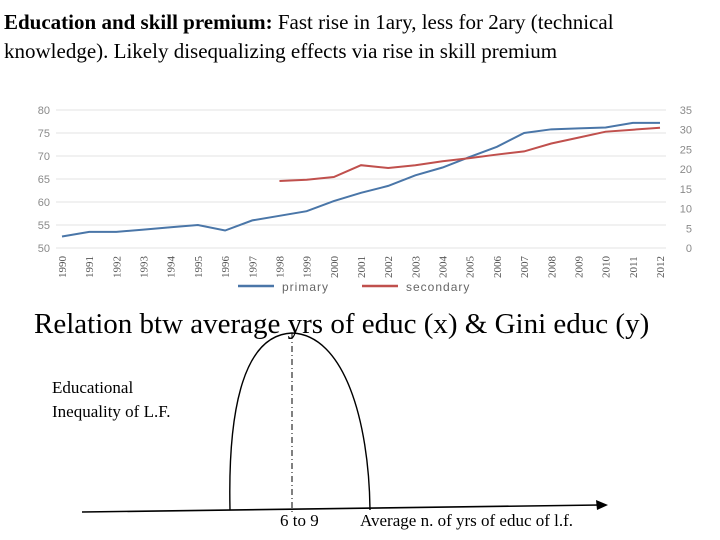  Describe the element at coordinates (299, 520) in the screenshot. I see `diagram-x-tick: 6 to 9` at that location.